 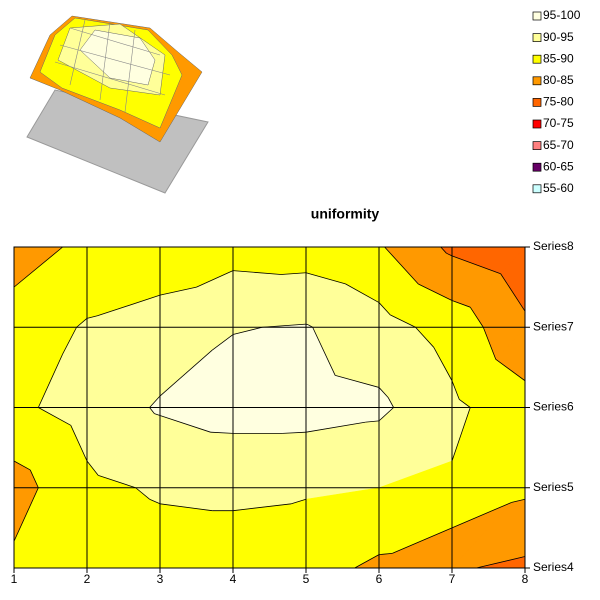 I want to click on legend-label: 60-65, so click(x=558, y=166).